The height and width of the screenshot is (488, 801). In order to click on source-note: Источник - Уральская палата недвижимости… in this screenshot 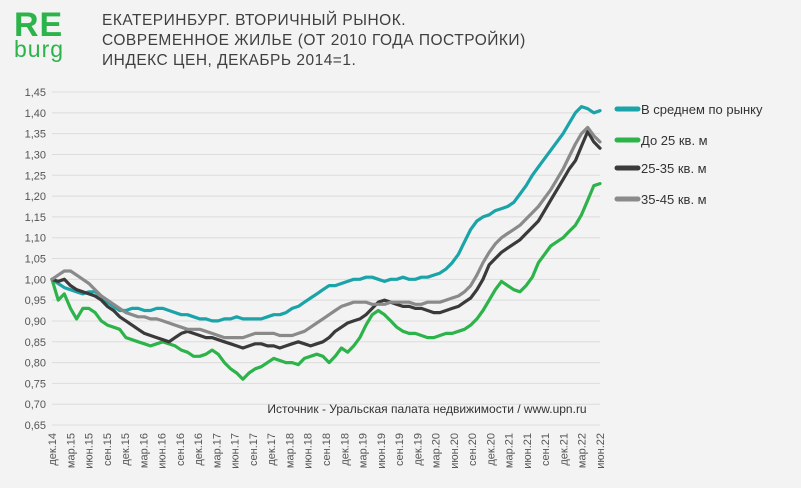, I will do `click(426, 409)`.